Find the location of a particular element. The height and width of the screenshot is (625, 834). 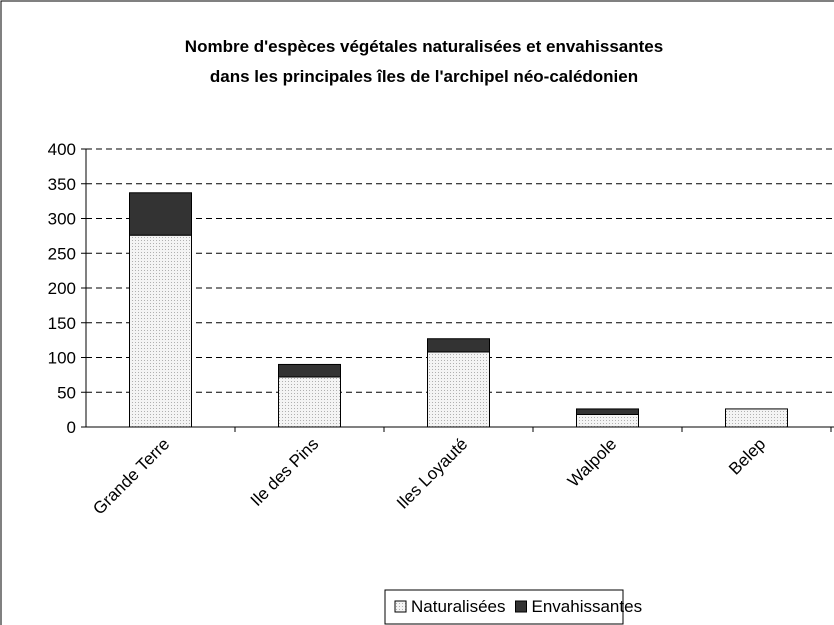

y-tick-label: 400 is located at coordinates (62, 149).